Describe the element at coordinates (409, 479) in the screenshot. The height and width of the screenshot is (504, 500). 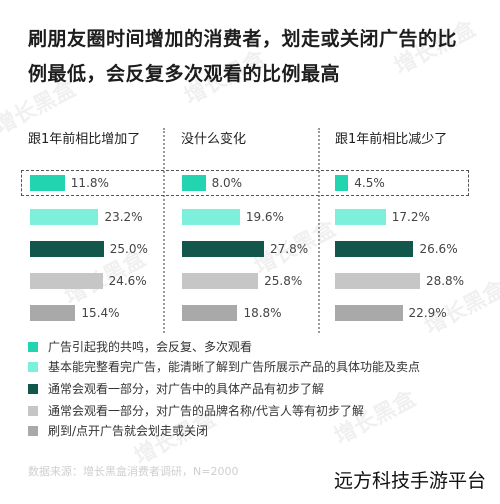
I see `brand-watermark: 远方科技手游平台` at that location.